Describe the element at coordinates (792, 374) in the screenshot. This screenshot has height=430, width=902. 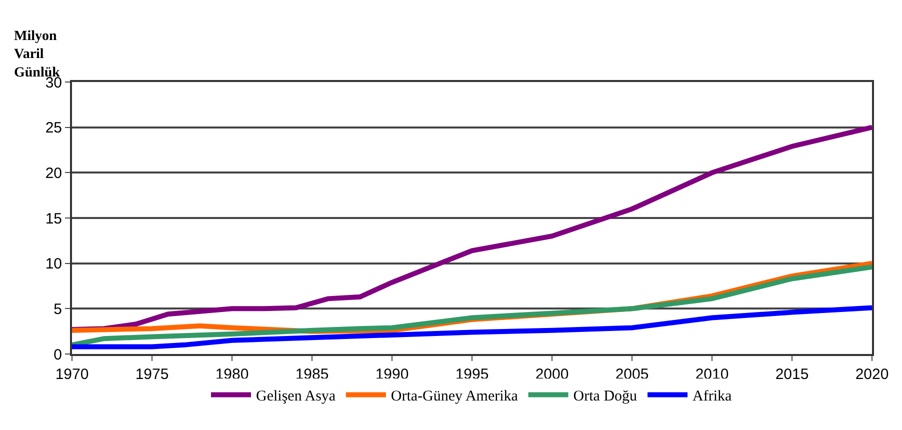
I see `x-tick-label: 2015` at that location.